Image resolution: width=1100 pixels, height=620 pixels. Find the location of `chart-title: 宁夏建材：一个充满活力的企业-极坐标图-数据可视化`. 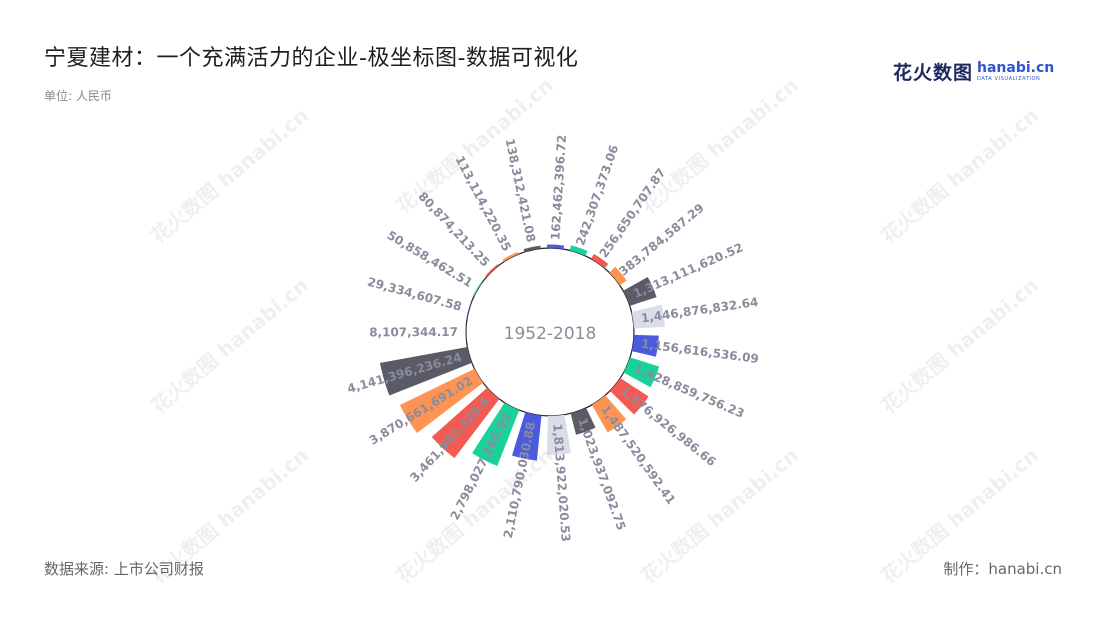

chart-title: 宁夏建材：一个充满活力的企业-极坐标图-数据可视化 is located at coordinates (311, 58).